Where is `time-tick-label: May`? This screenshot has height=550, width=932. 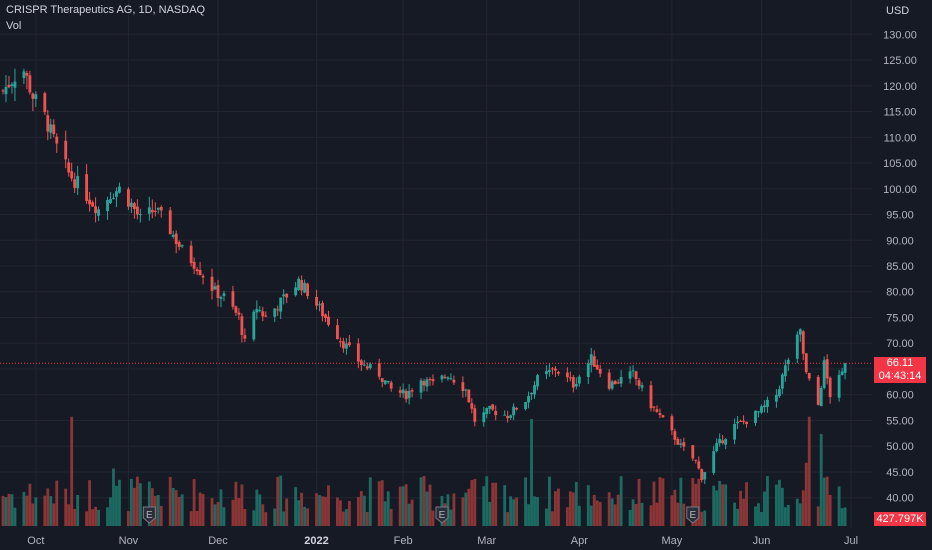 time-tick-label: May is located at coordinates (671, 541).